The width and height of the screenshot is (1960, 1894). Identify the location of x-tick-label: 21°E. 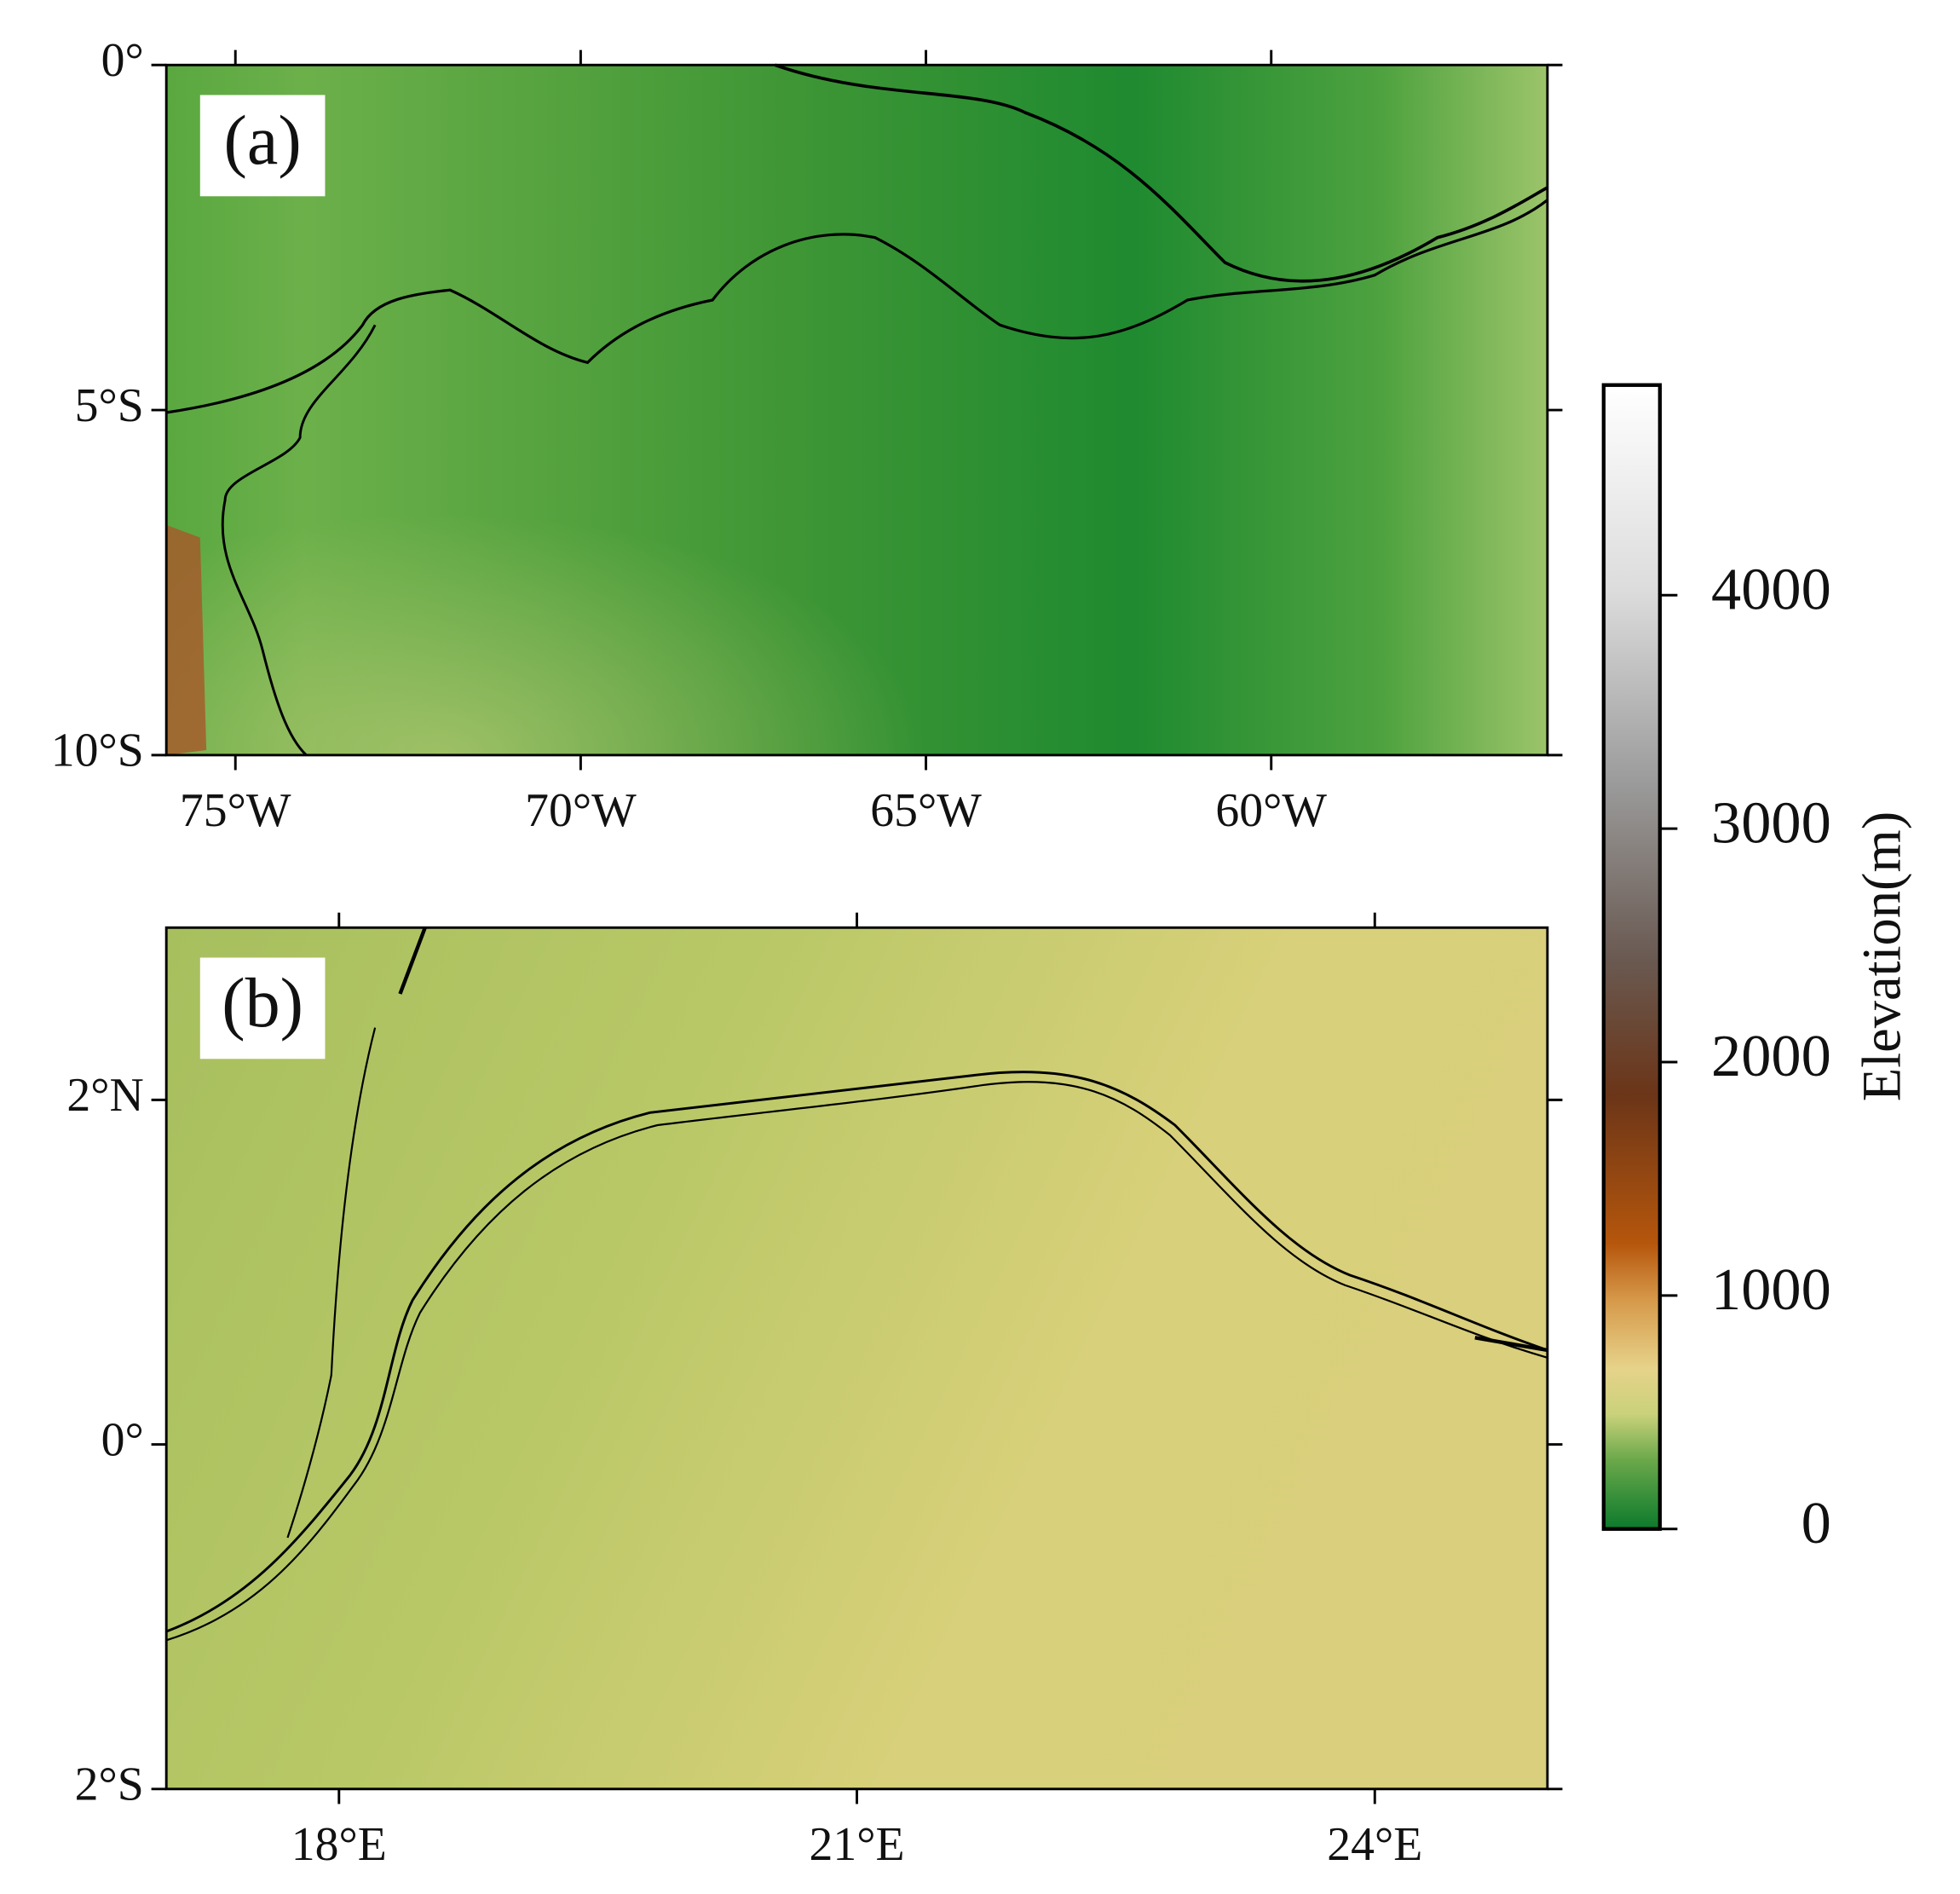
(858, 1844).